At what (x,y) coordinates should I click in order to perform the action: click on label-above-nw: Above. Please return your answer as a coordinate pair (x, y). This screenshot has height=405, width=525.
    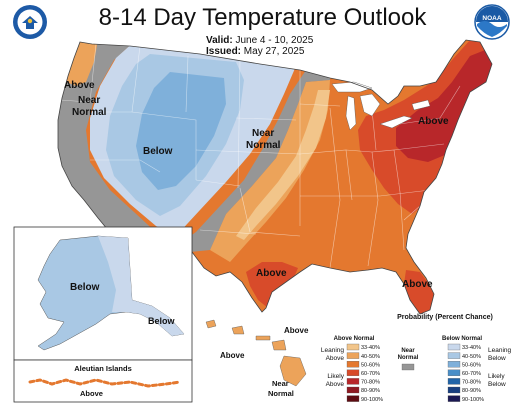
    Looking at the image, I should click on (79, 85).